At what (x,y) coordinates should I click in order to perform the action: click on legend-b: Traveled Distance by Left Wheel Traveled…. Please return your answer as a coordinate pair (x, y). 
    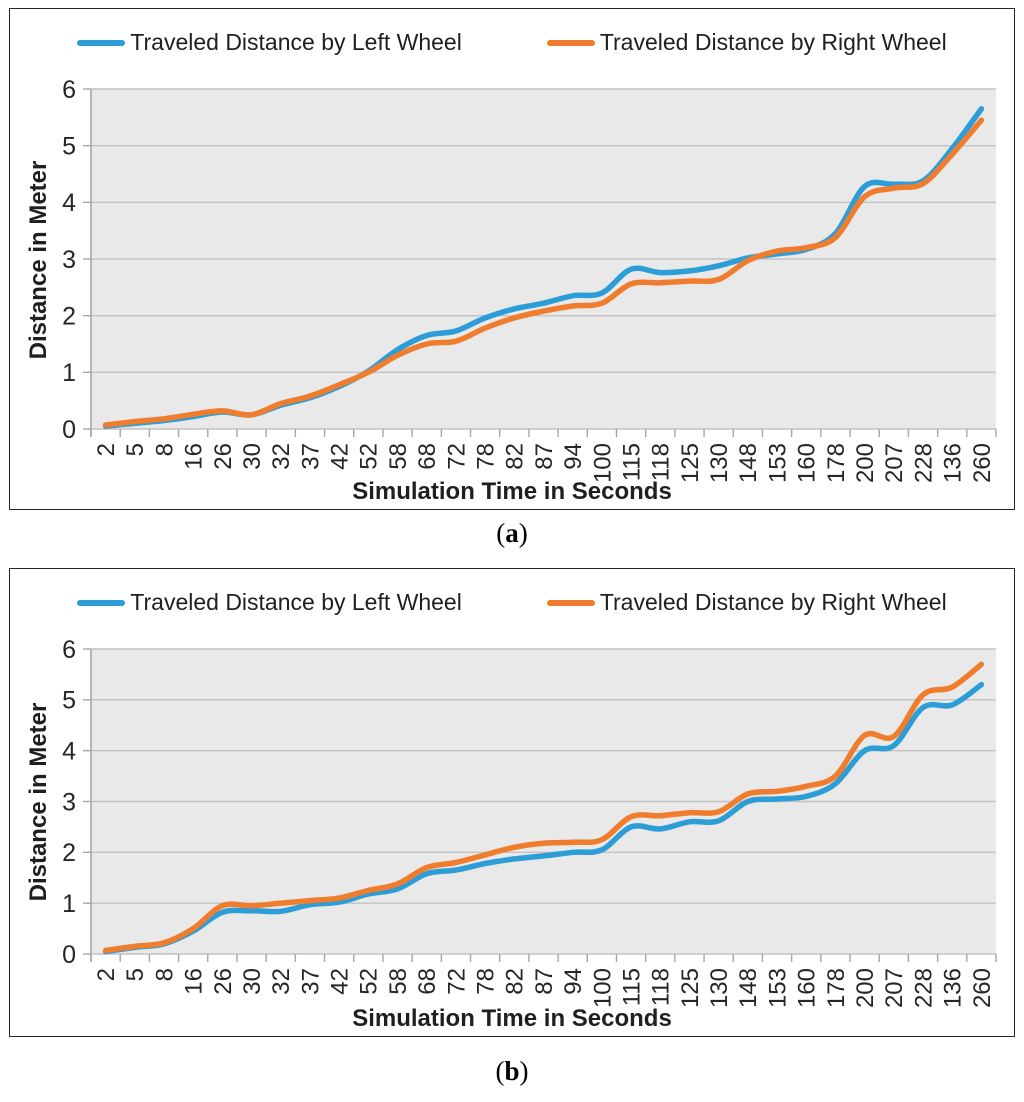
    Looking at the image, I should click on (512, 602).